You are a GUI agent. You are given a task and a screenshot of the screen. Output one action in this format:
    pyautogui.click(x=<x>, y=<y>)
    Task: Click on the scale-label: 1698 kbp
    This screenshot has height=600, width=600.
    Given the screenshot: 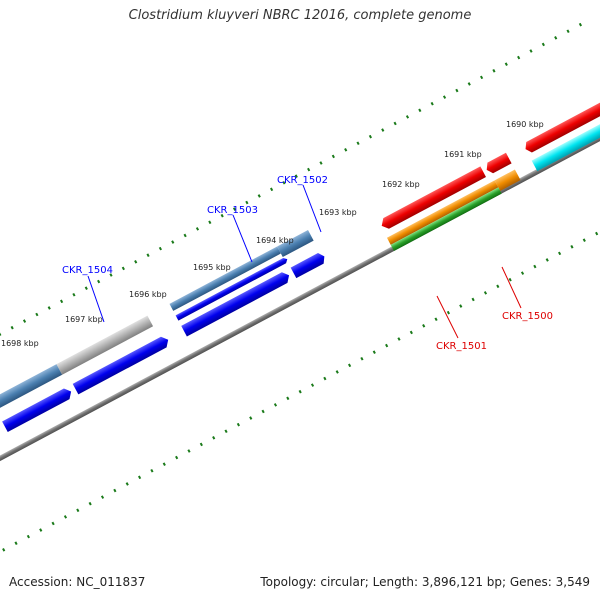 What is the action you would take?
    pyautogui.click(x=20, y=343)
    